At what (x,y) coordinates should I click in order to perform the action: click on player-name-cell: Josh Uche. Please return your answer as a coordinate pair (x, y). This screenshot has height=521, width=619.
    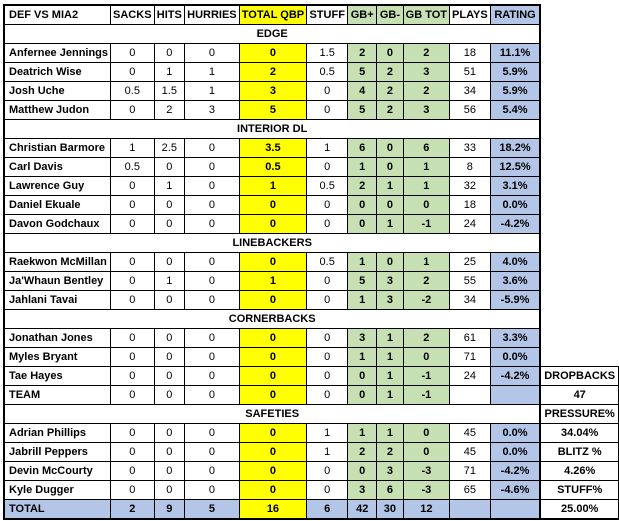
    Looking at the image, I should click on (57, 91).